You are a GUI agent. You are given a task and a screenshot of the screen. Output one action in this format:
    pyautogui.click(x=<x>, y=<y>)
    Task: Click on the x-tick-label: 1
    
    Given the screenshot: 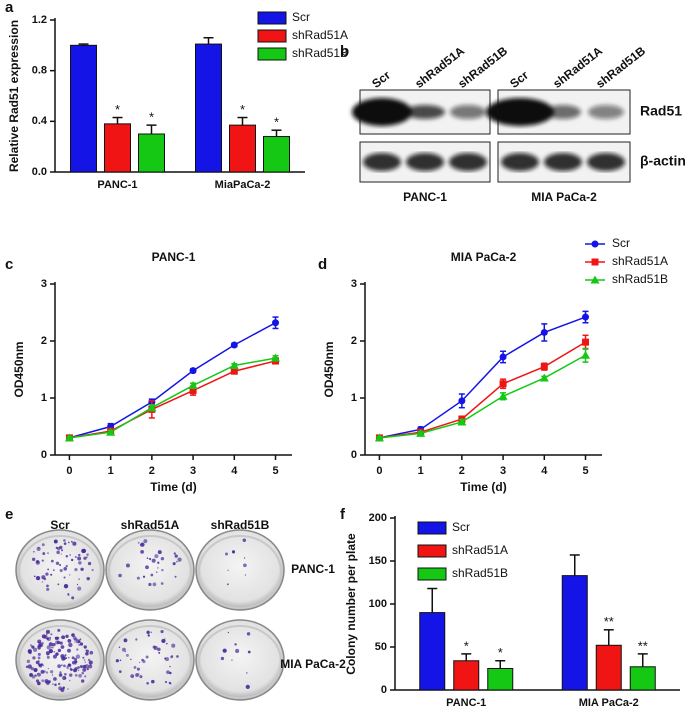 What is the action you would take?
    pyautogui.click(x=421, y=471)
    